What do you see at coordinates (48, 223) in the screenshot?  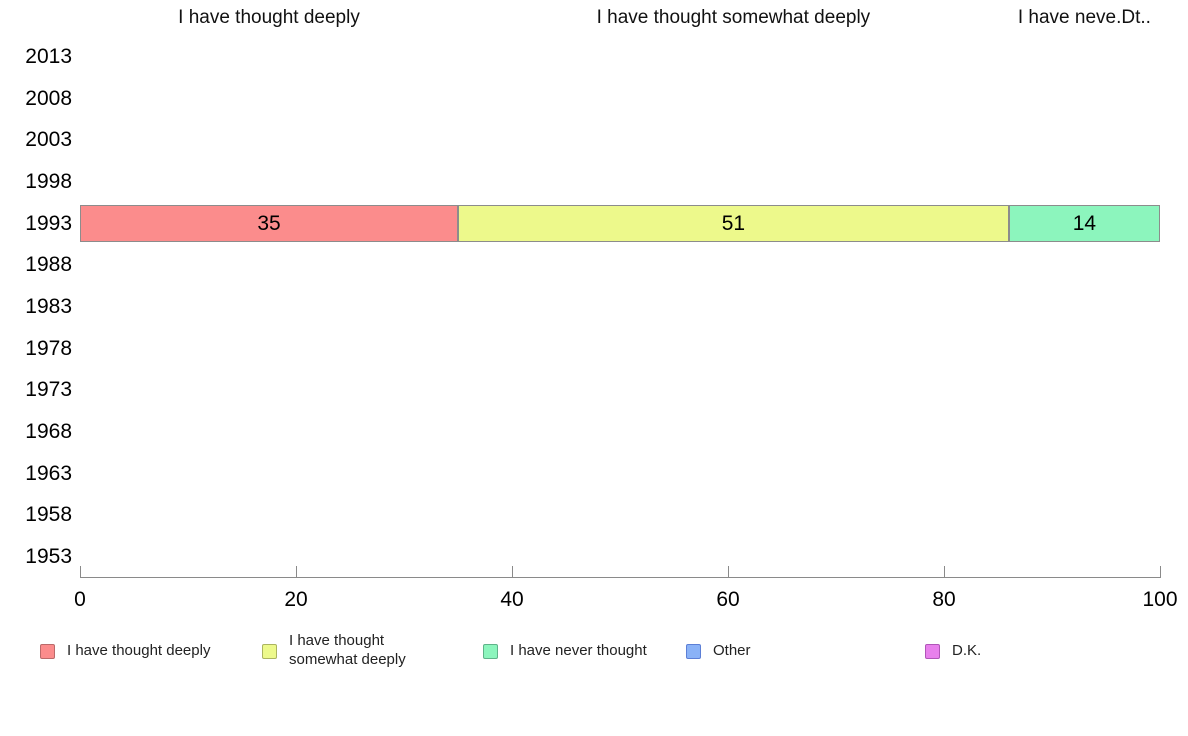 I see `y-axis-label-1993: 1993` at bounding box center [48, 223].